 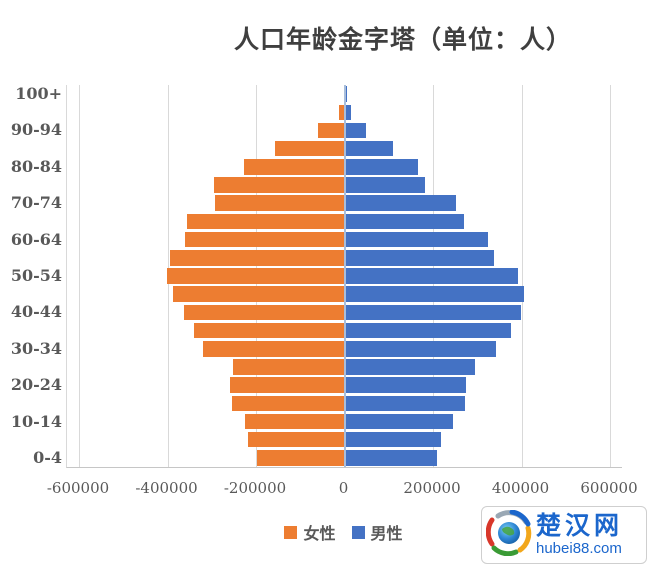 What do you see at coordinates (609, 488) in the screenshot?
I see `x-tick-label-600000: 600000` at bounding box center [609, 488].